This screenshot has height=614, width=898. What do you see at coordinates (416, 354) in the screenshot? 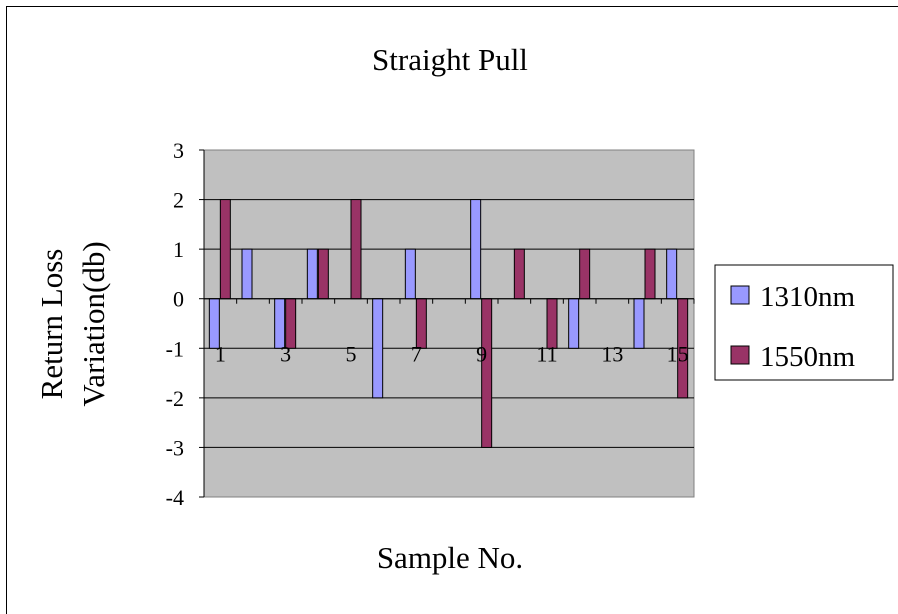
I see `x-tick-label: 7` at bounding box center [416, 354].